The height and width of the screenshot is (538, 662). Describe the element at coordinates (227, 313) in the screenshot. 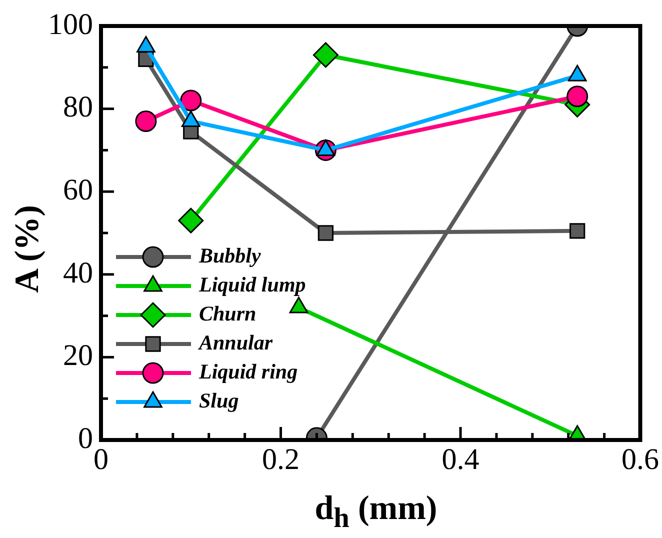

I see `legend-label: Churn` at that location.